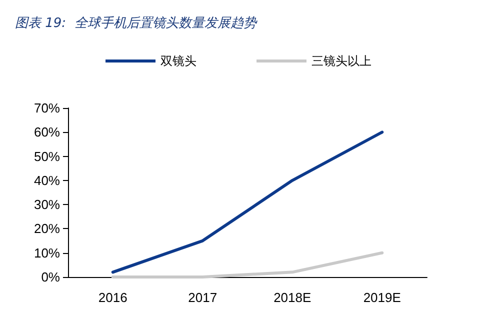 This screenshot has width=477, height=335. Describe the element at coordinates (47, 180) in the screenshot. I see `y-tick-label: 40%` at that location.